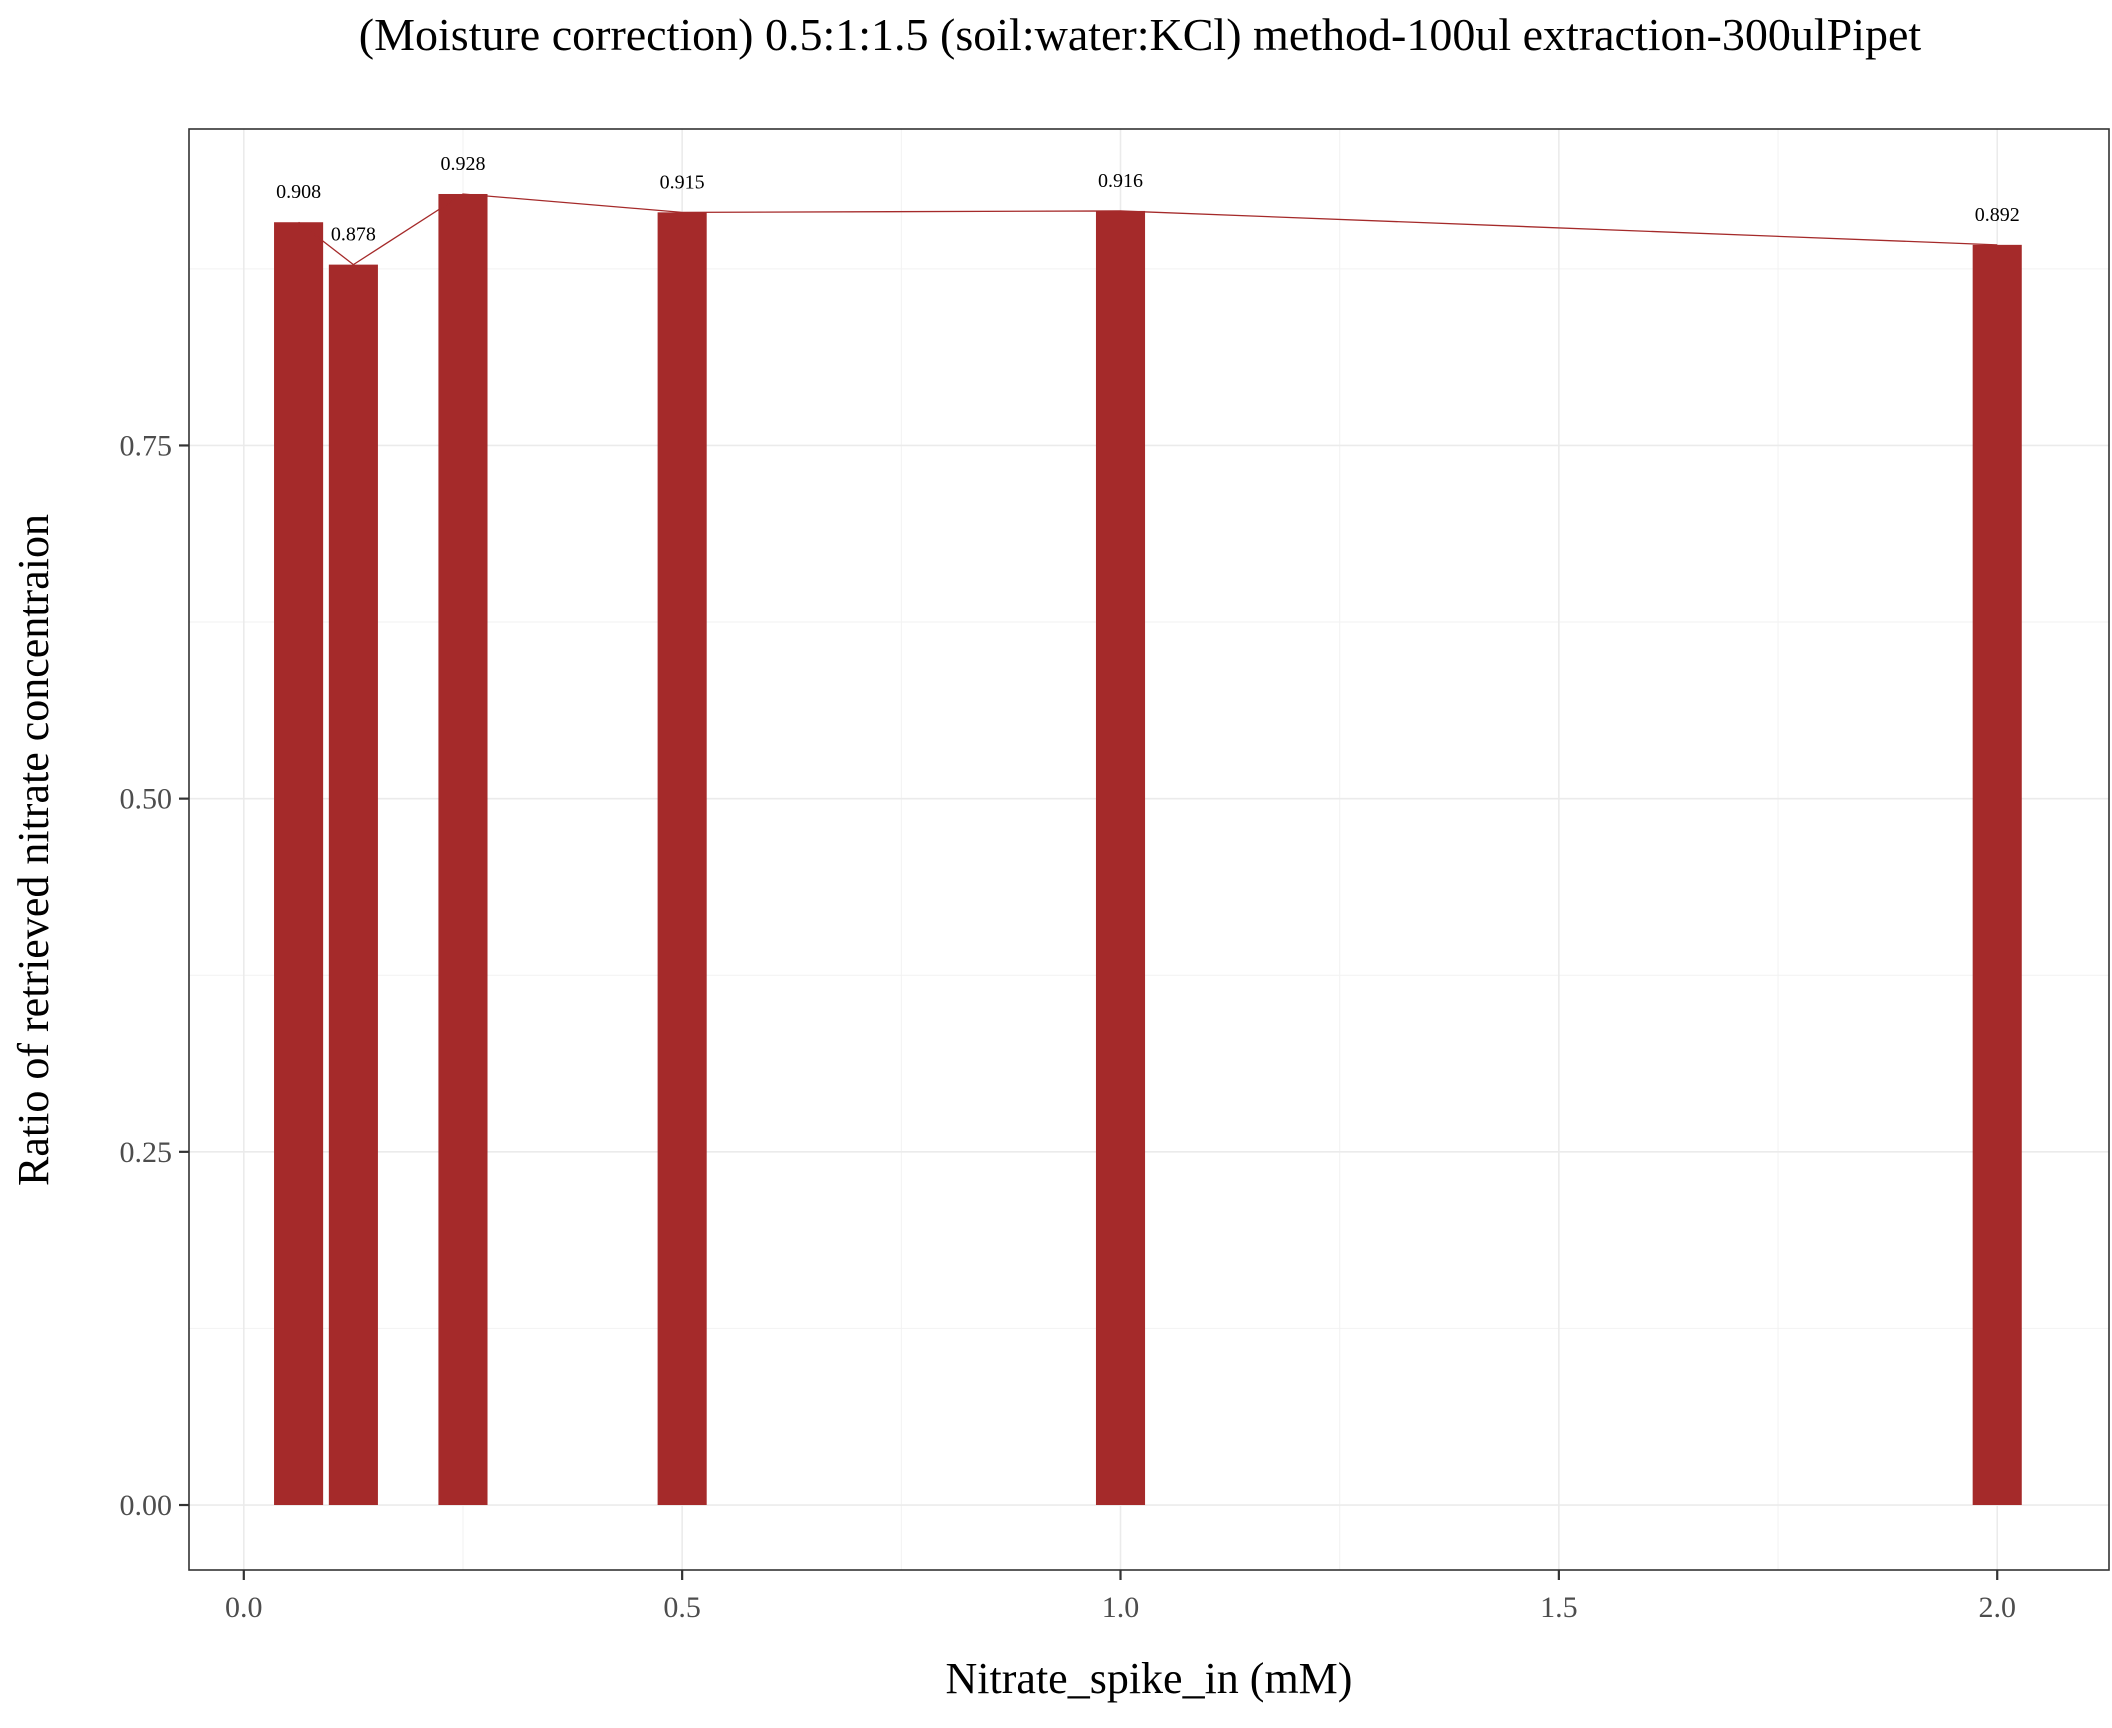 Image resolution: width=2112 pixels, height=1728 pixels. What do you see at coordinates (146, 445) in the screenshot?
I see `y-tick-label: 0.75` at bounding box center [146, 445].